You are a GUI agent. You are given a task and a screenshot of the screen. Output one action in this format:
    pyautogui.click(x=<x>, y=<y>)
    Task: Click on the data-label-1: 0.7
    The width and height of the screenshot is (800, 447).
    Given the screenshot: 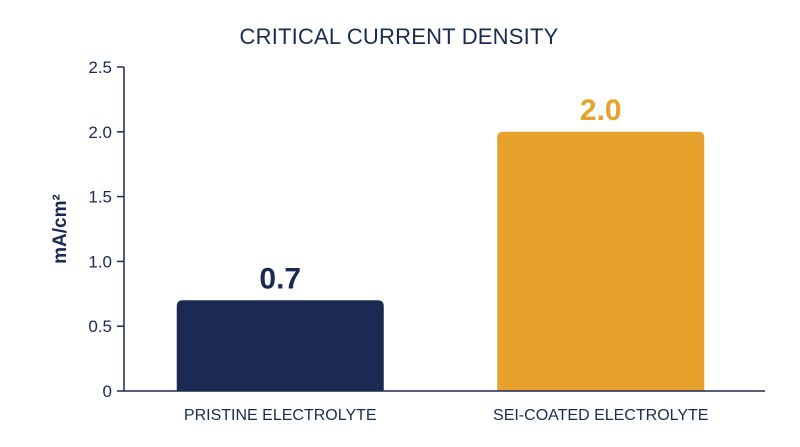 What is the action you would take?
    pyautogui.click(x=280, y=278)
    